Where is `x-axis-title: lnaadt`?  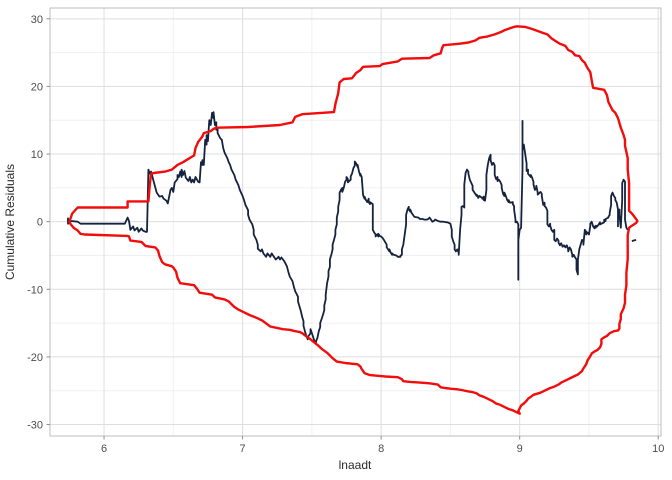
x-axis-title: lnaadt is located at coordinates (355, 465).